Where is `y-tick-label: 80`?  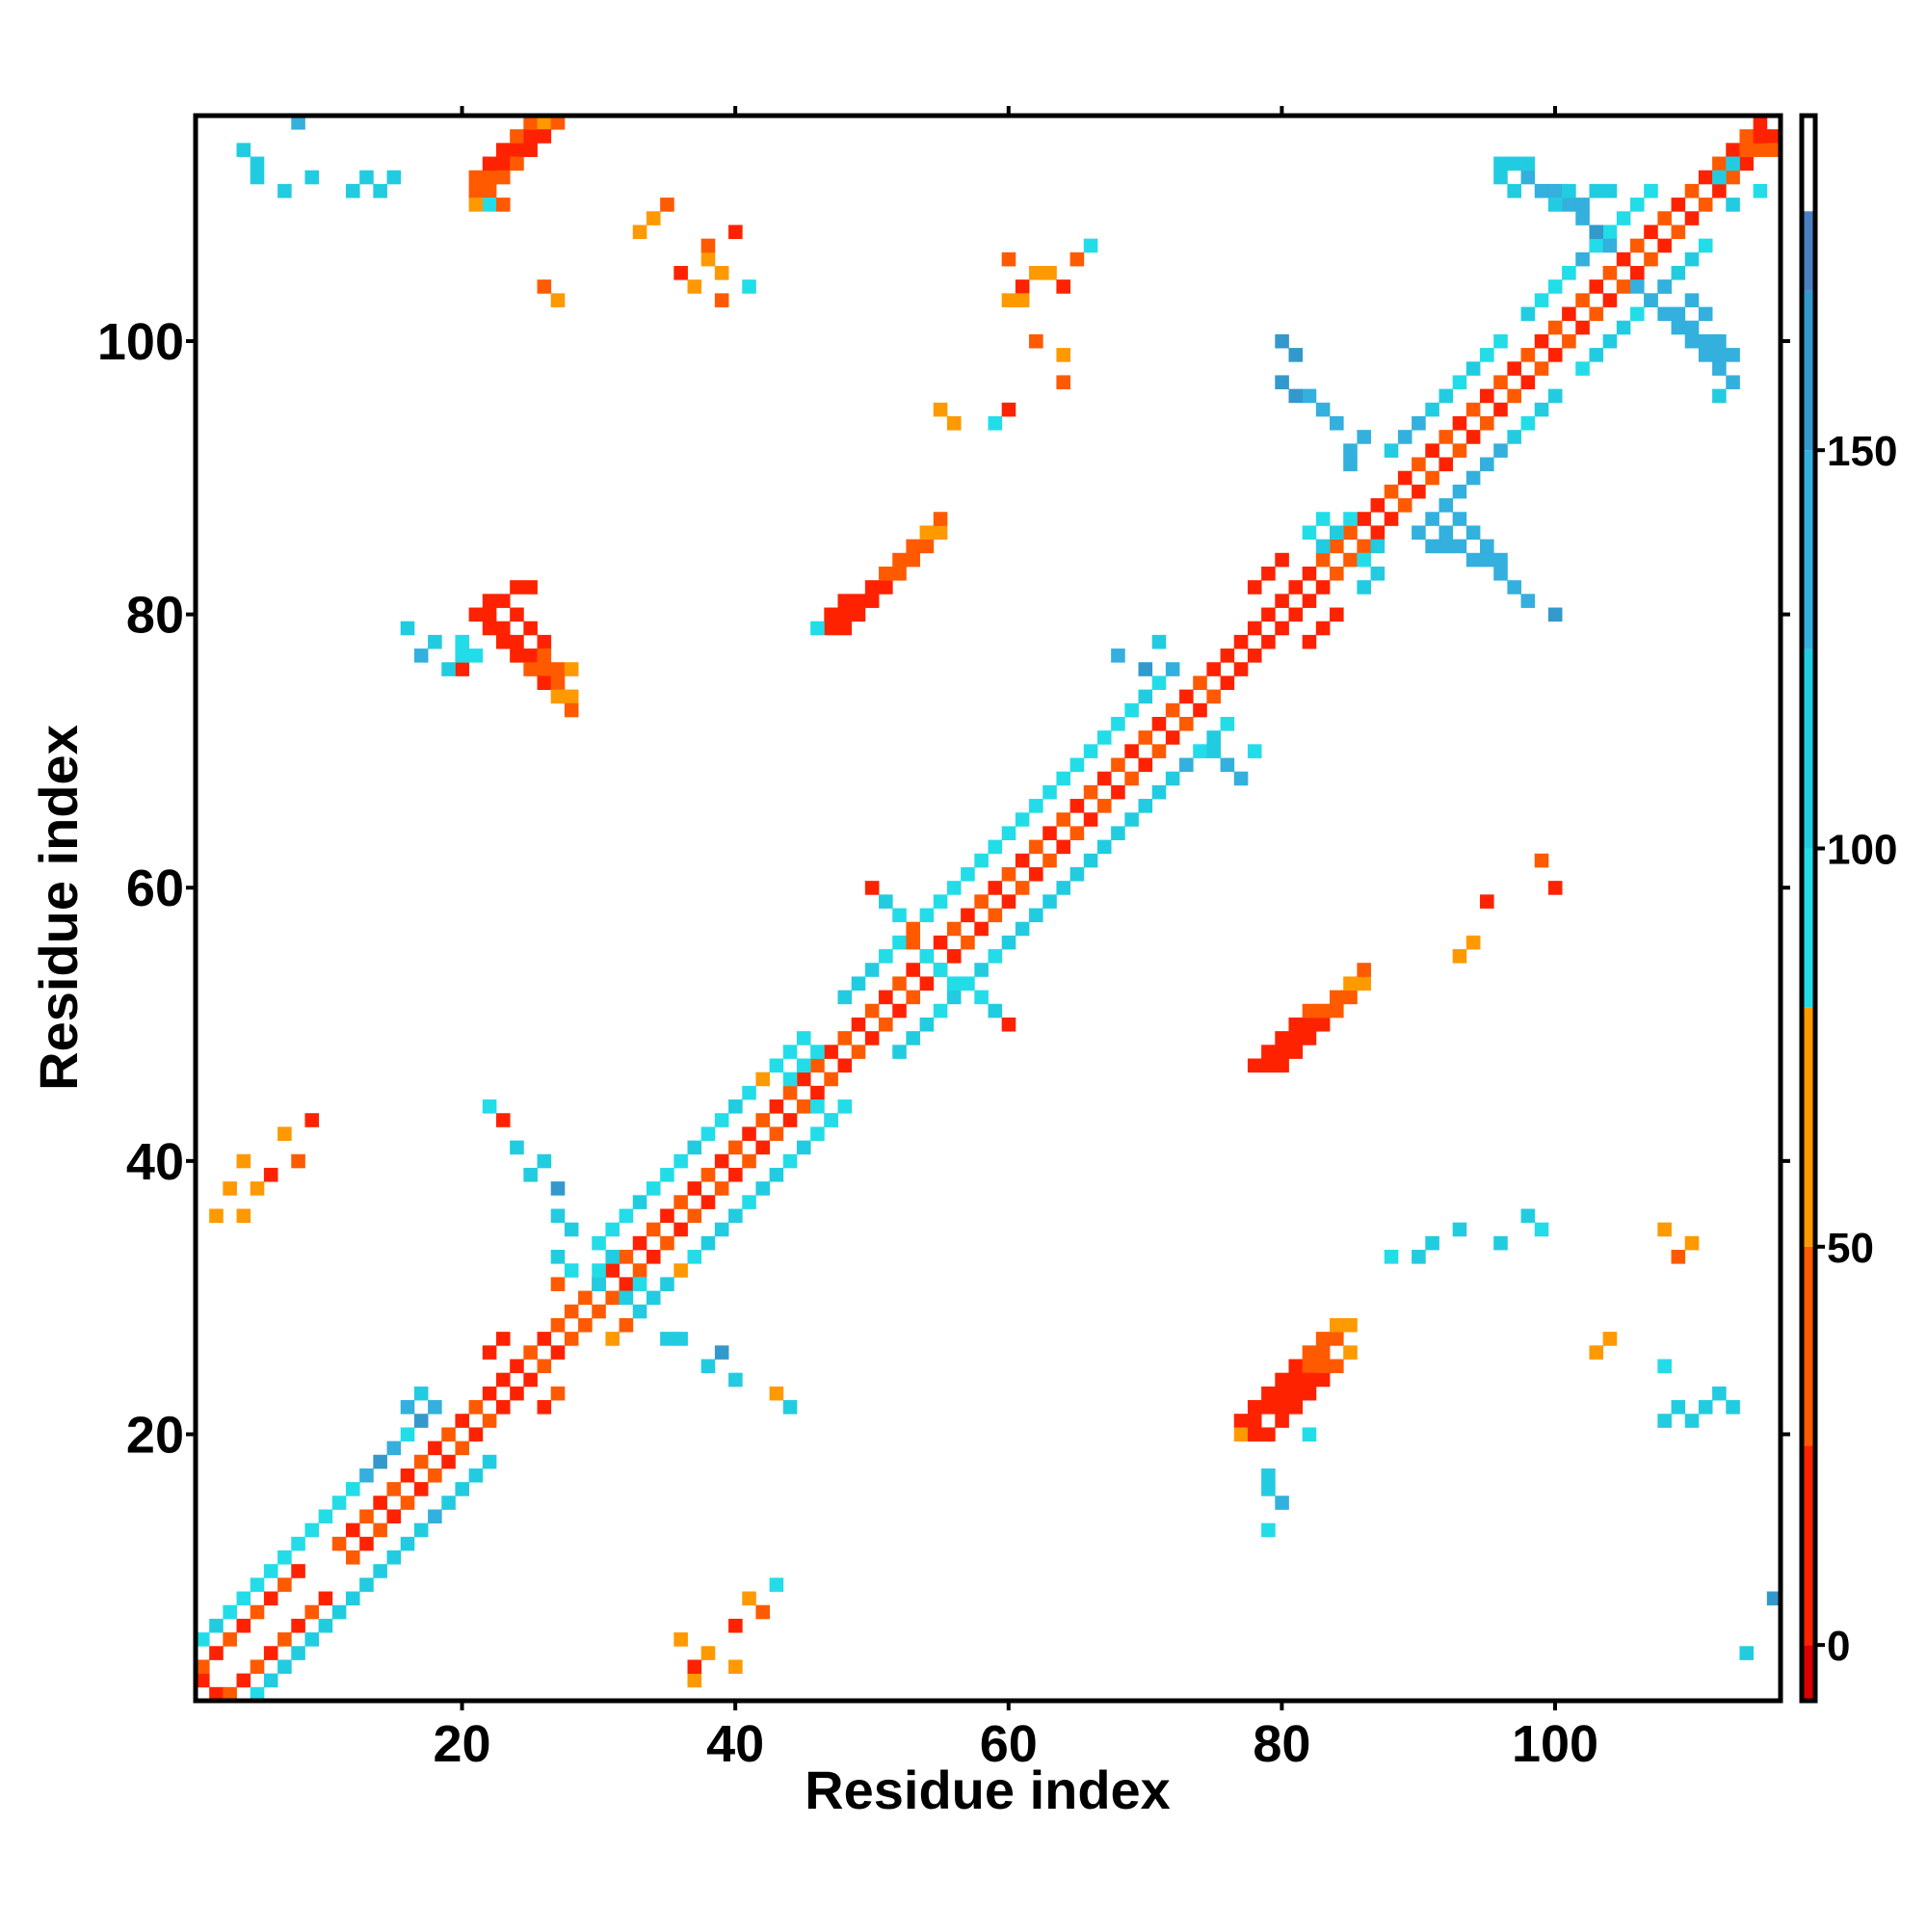
y-tick-label: 80 is located at coordinates (155, 616).